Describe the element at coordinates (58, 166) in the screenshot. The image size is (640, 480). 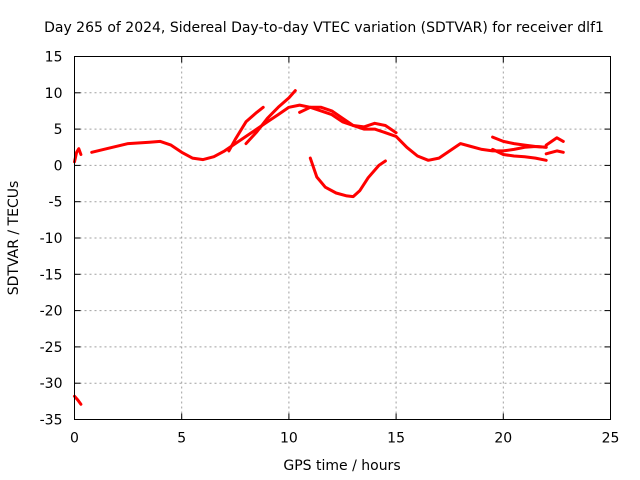
I see `y-tick-label: 0` at that location.